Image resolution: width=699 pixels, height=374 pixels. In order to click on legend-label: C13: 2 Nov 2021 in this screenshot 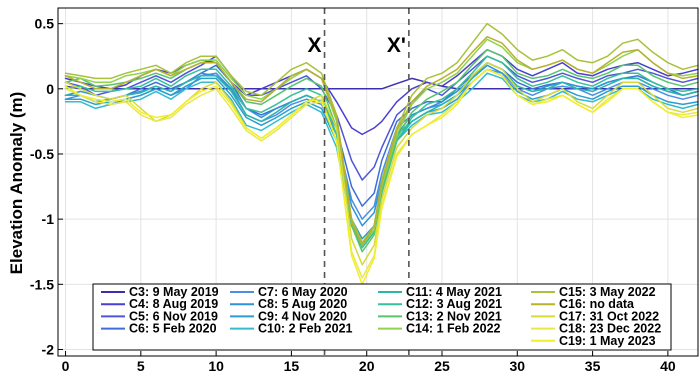, I will do `click(454, 316)`.